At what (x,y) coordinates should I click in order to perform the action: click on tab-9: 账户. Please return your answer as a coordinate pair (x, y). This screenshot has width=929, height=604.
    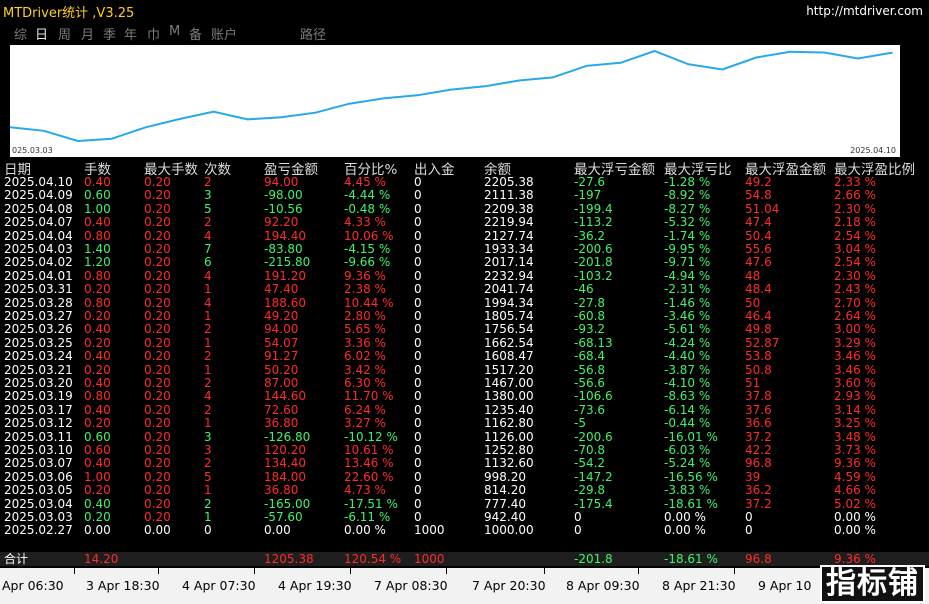
    Looking at the image, I should click on (224, 35).